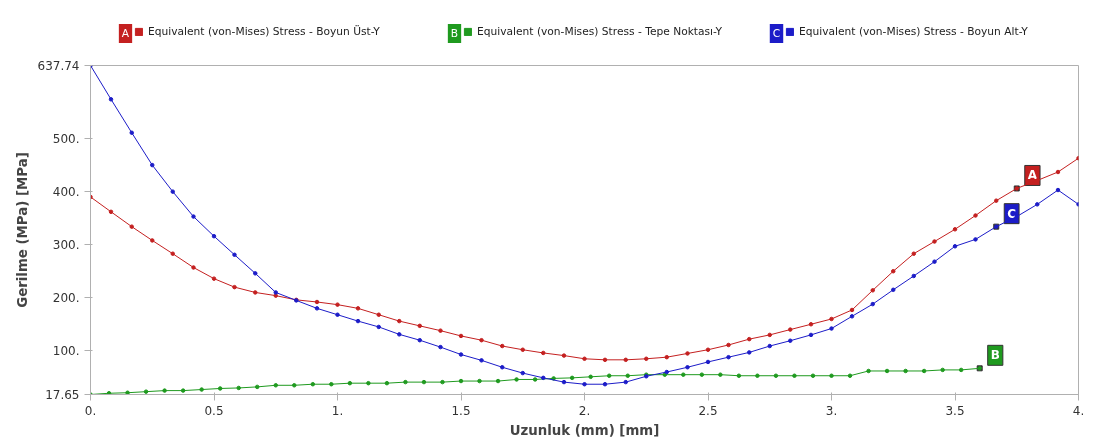 This screenshot has width=1099, height=445. Describe the element at coordinates (776, 33) in the screenshot. I see `text: C` at that location.